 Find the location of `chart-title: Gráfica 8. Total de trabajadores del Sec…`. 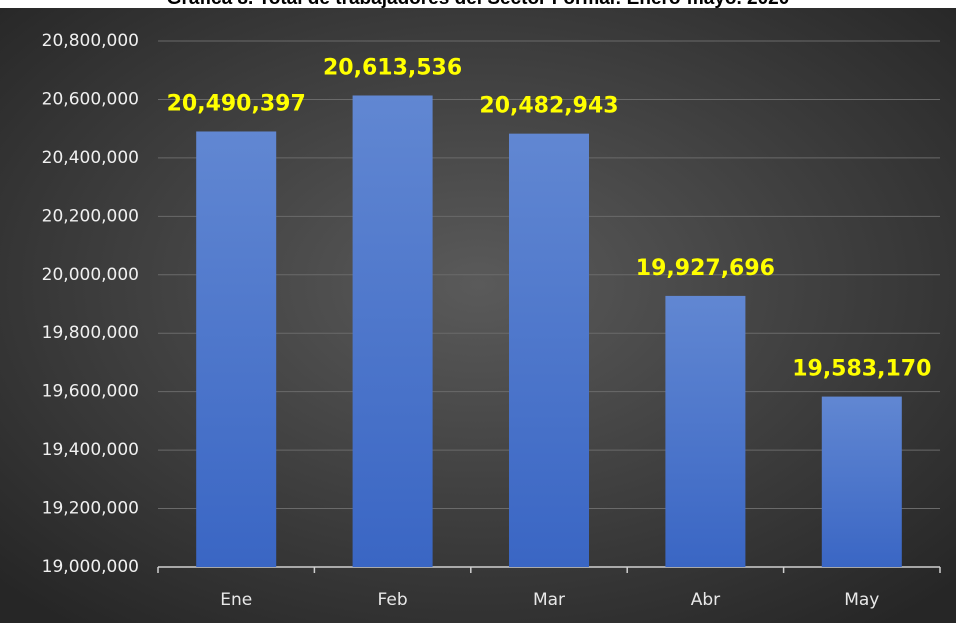

chart-title: Gráfica 8. Total de trabajadores del Sec… is located at coordinates (478, 4).